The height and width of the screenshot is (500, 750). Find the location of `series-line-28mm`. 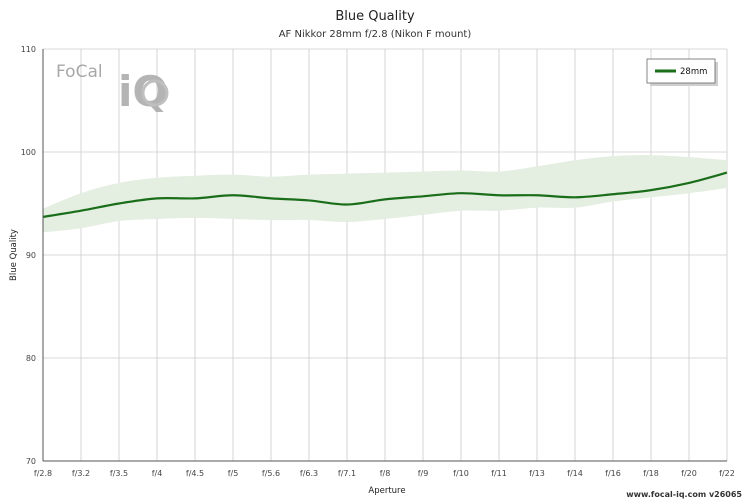

series-line-28mm is located at coordinates (385, 194).